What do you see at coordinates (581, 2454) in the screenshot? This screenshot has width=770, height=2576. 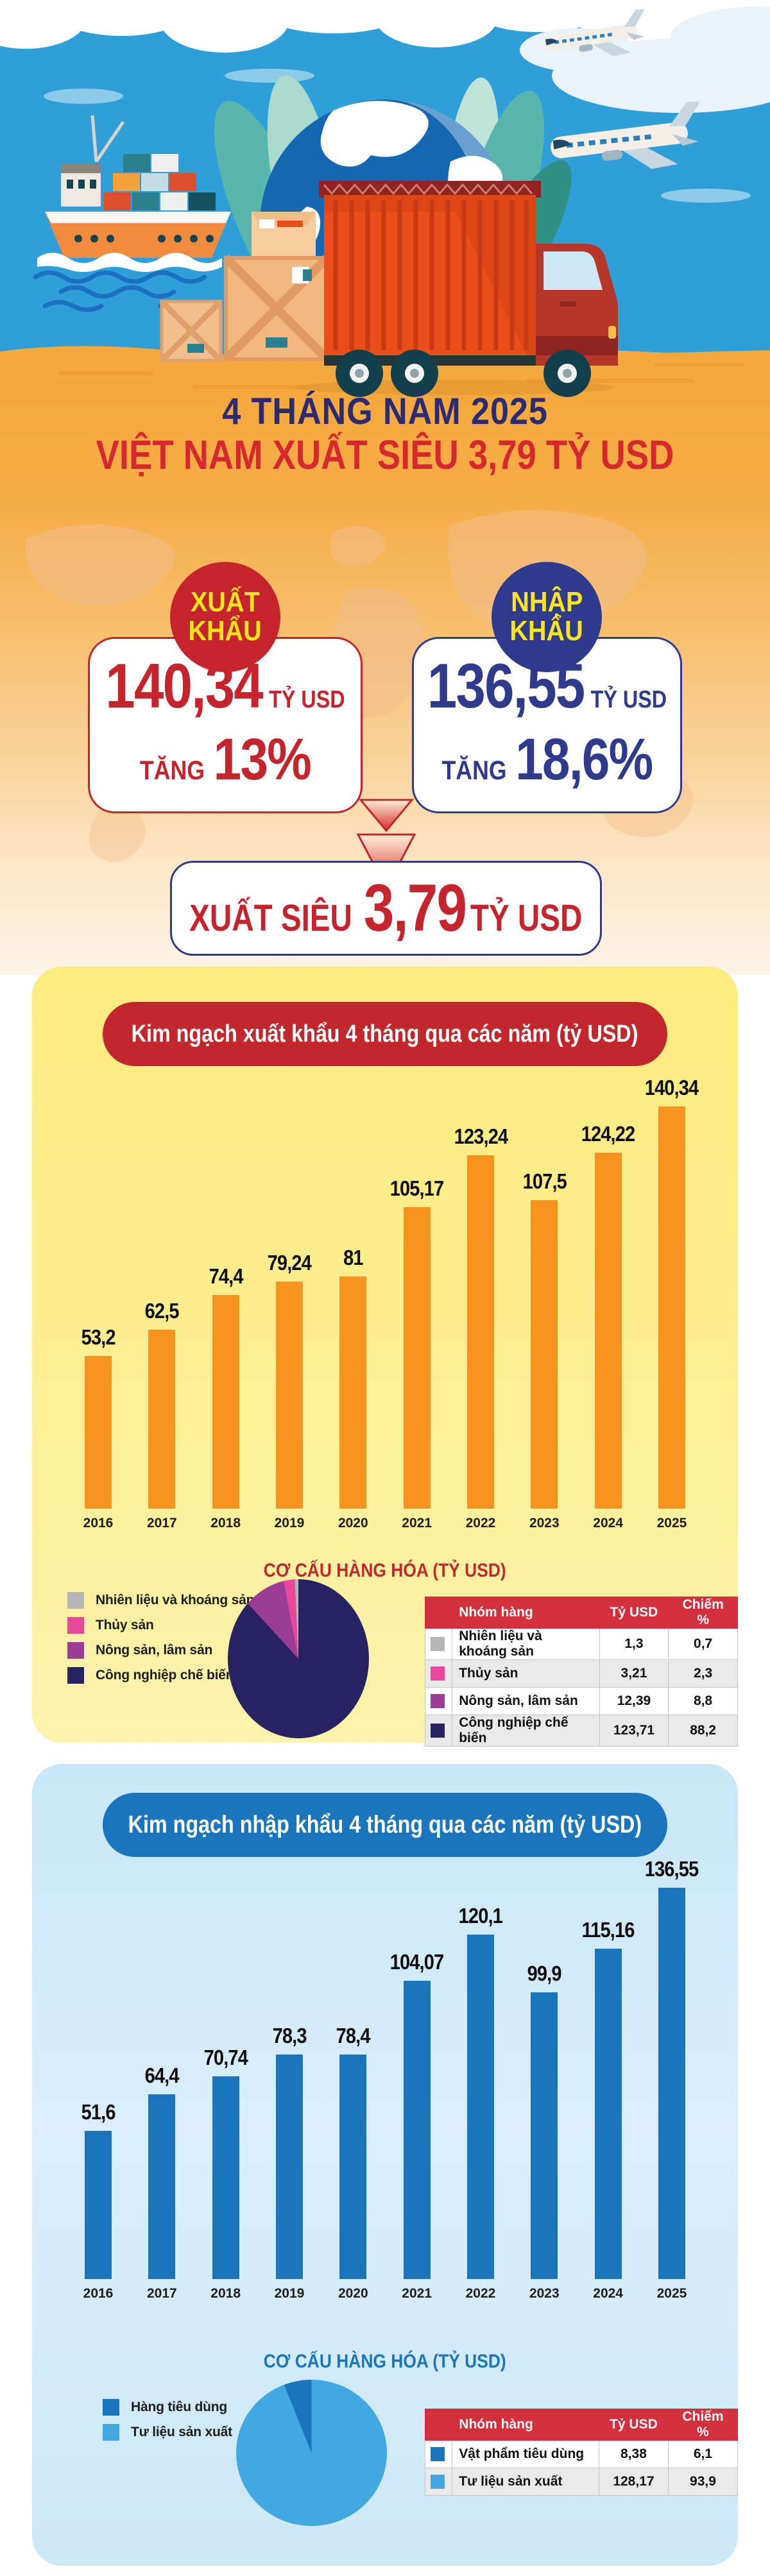 I see `table-row: Vật phẩm tiêu dùng 8,38 6,1` at bounding box center [581, 2454].